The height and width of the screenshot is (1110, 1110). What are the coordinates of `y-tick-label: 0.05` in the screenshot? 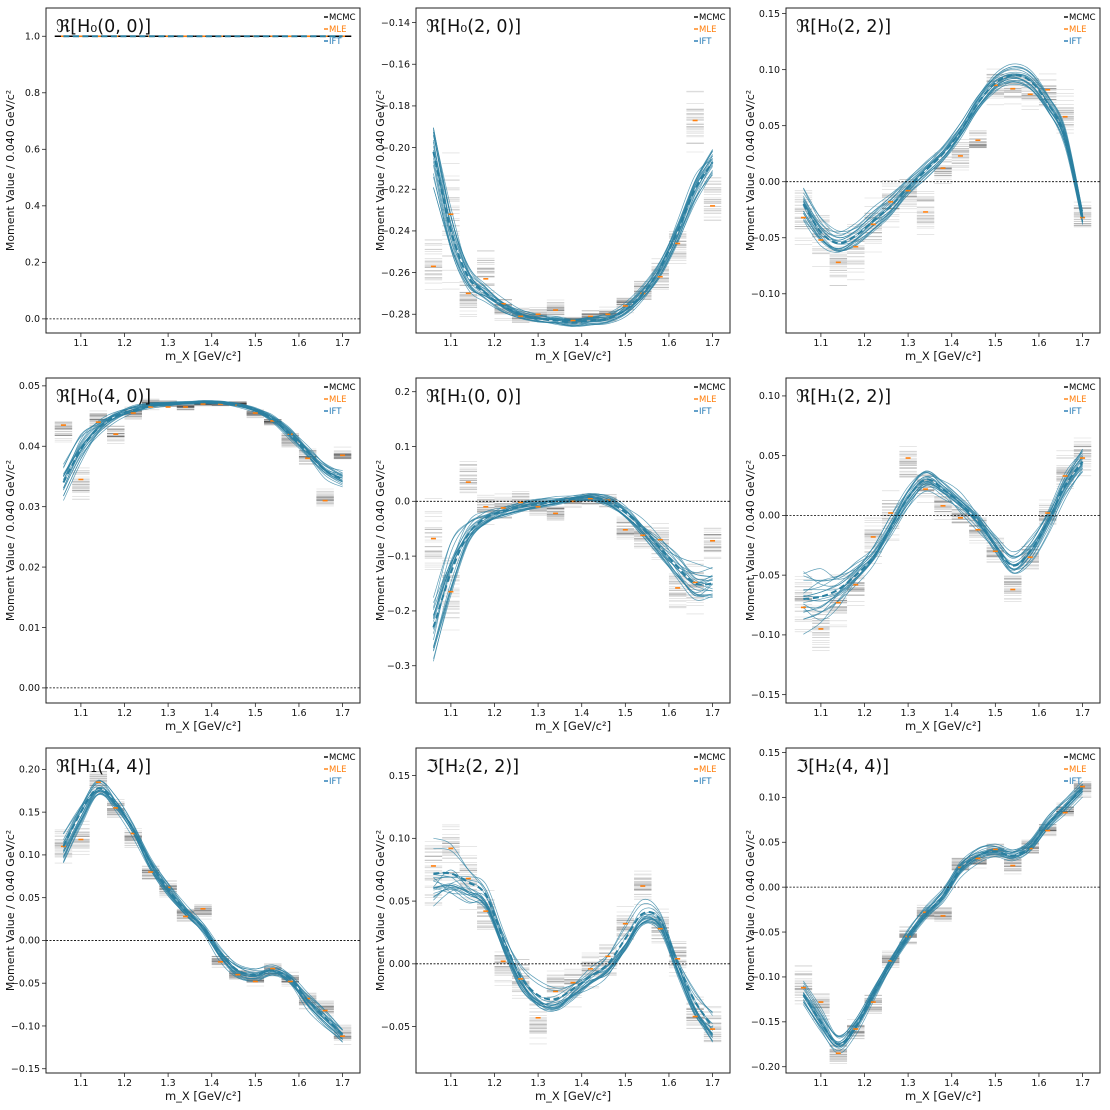 It's located at (29, 898).